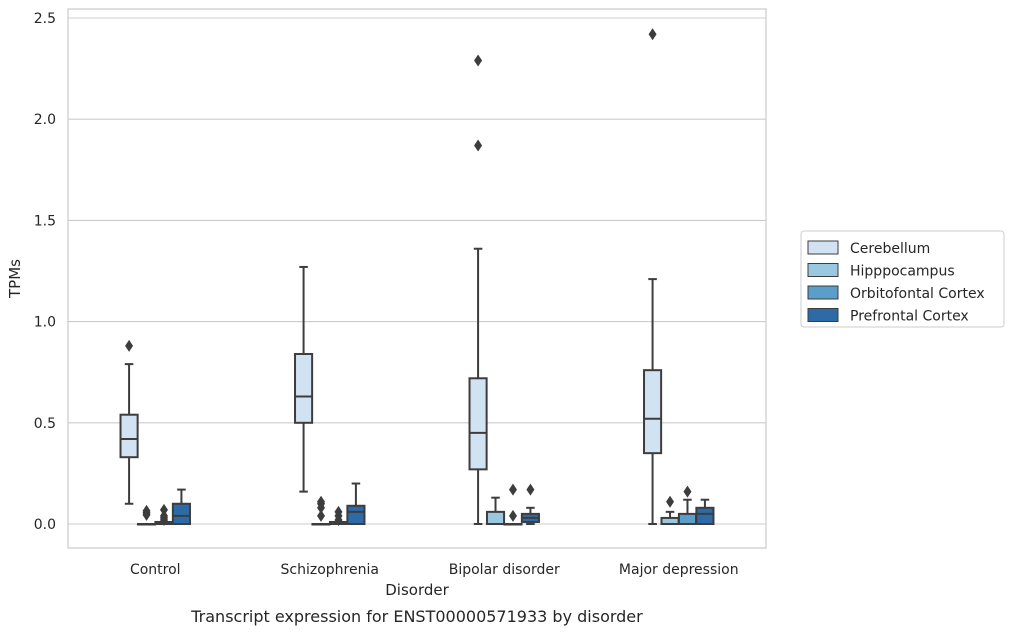 Image resolution: width=1014 pixels, height=634 pixels. Describe the element at coordinates (45, 272) in the screenshot. I see `y-axis-ticks: 0.0 0.5 1.0 1.5 2.0 2.5` at that location.